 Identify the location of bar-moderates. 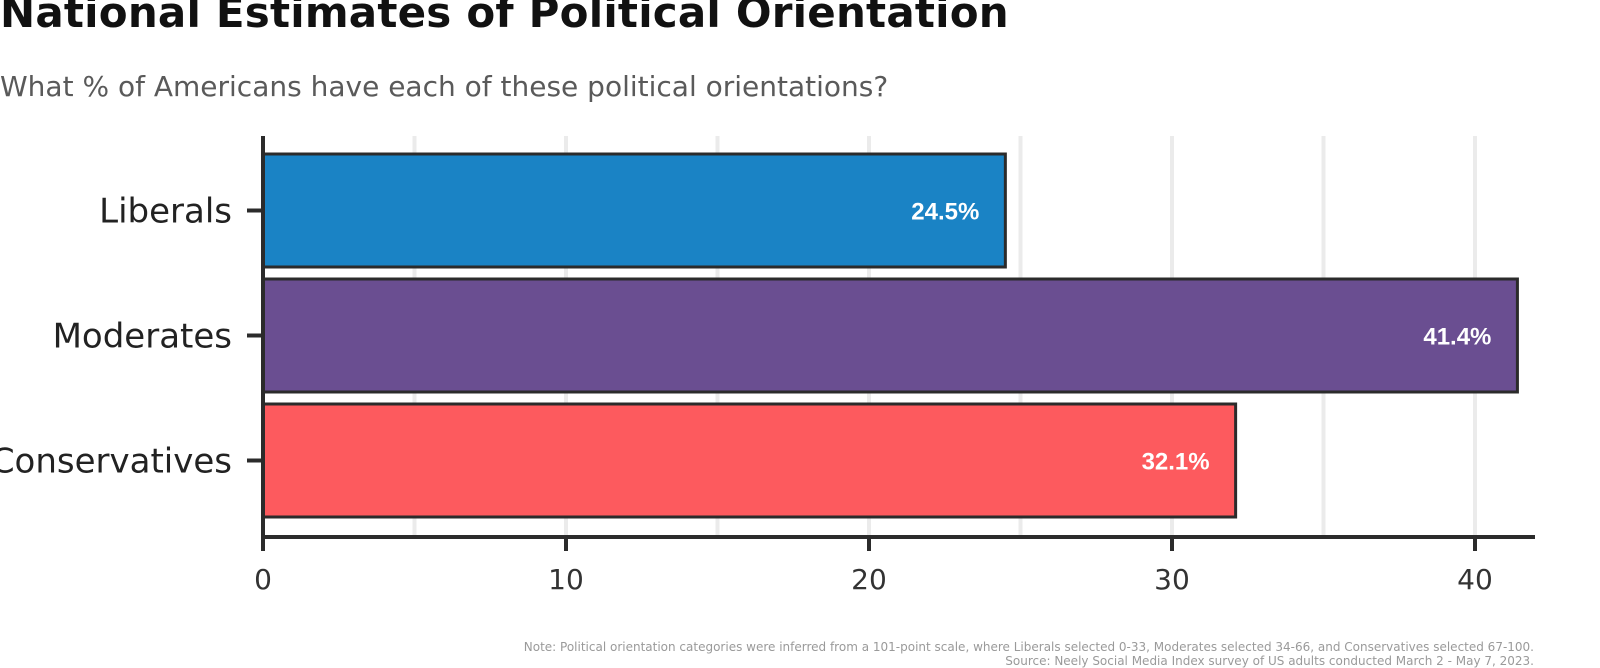
(890, 335).